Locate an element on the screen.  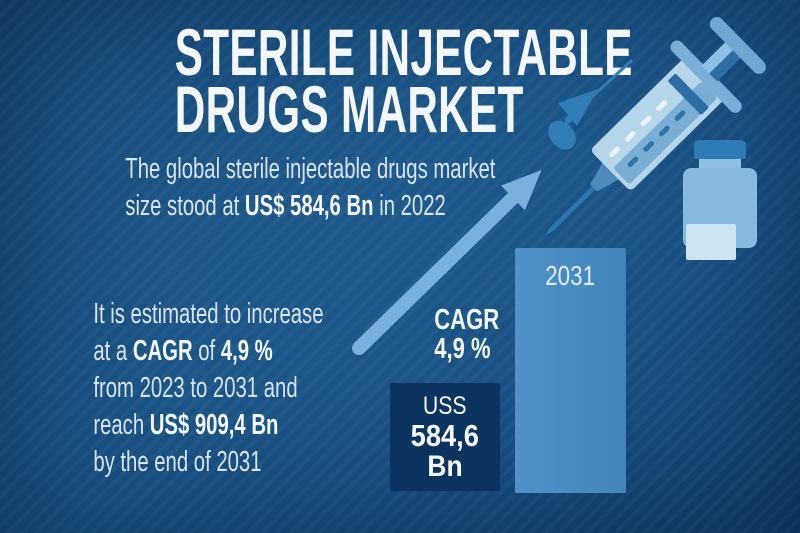
title-line-1: STERILE INJECTABLE is located at coordinates (403, 52).